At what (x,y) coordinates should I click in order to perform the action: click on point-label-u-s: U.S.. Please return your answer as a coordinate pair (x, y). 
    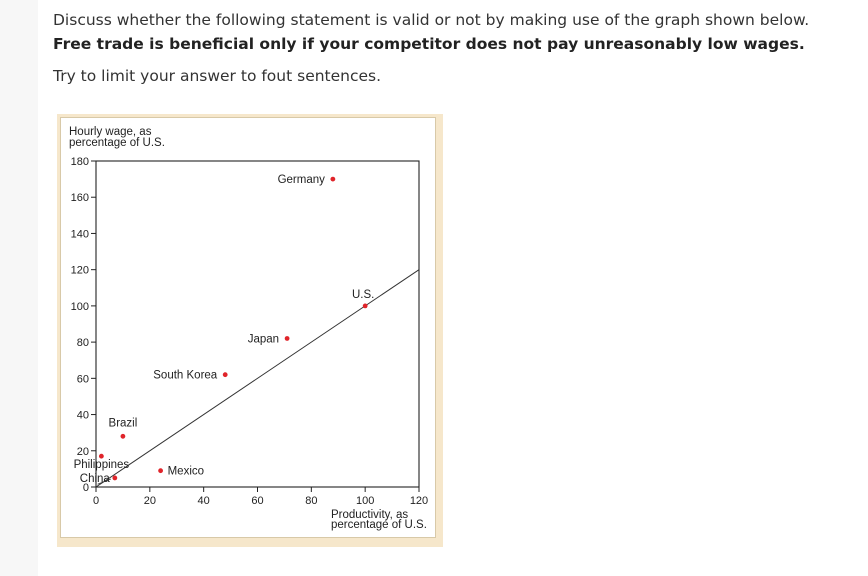
    Looking at the image, I should click on (363, 295).